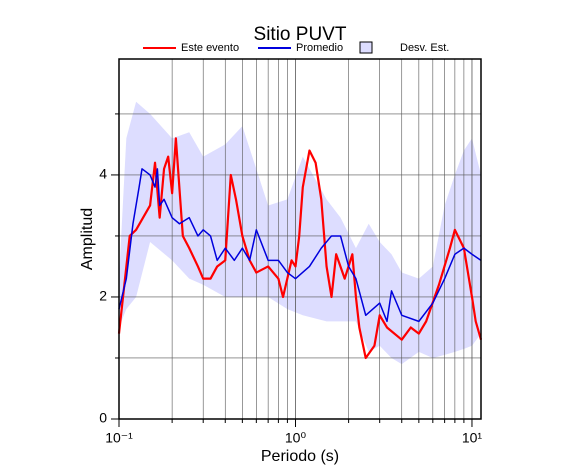 The height and width of the screenshot is (475, 586). Describe the element at coordinates (366, 47) in the screenshot. I see `legend-swatch` at that location.